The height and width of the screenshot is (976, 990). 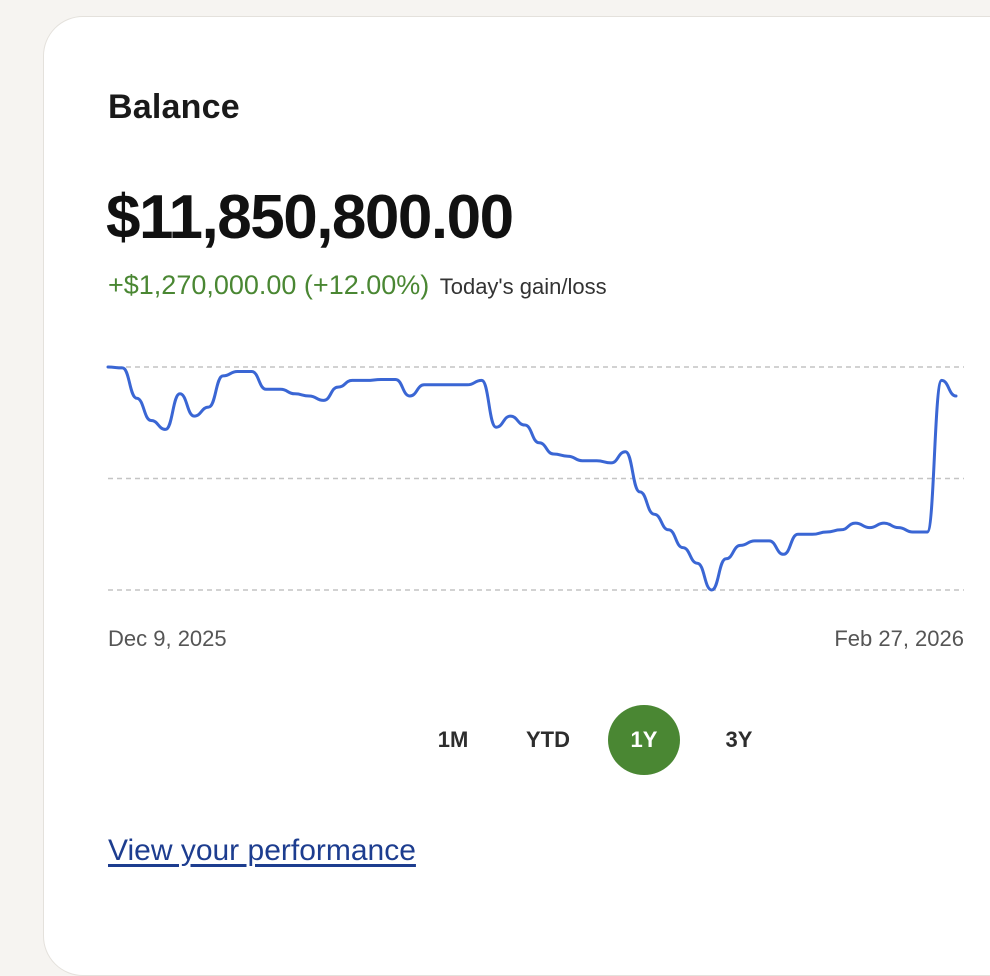 What do you see at coordinates (523, 286) in the screenshot?
I see `gain-label: Today's gain/loss` at bounding box center [523, 286].